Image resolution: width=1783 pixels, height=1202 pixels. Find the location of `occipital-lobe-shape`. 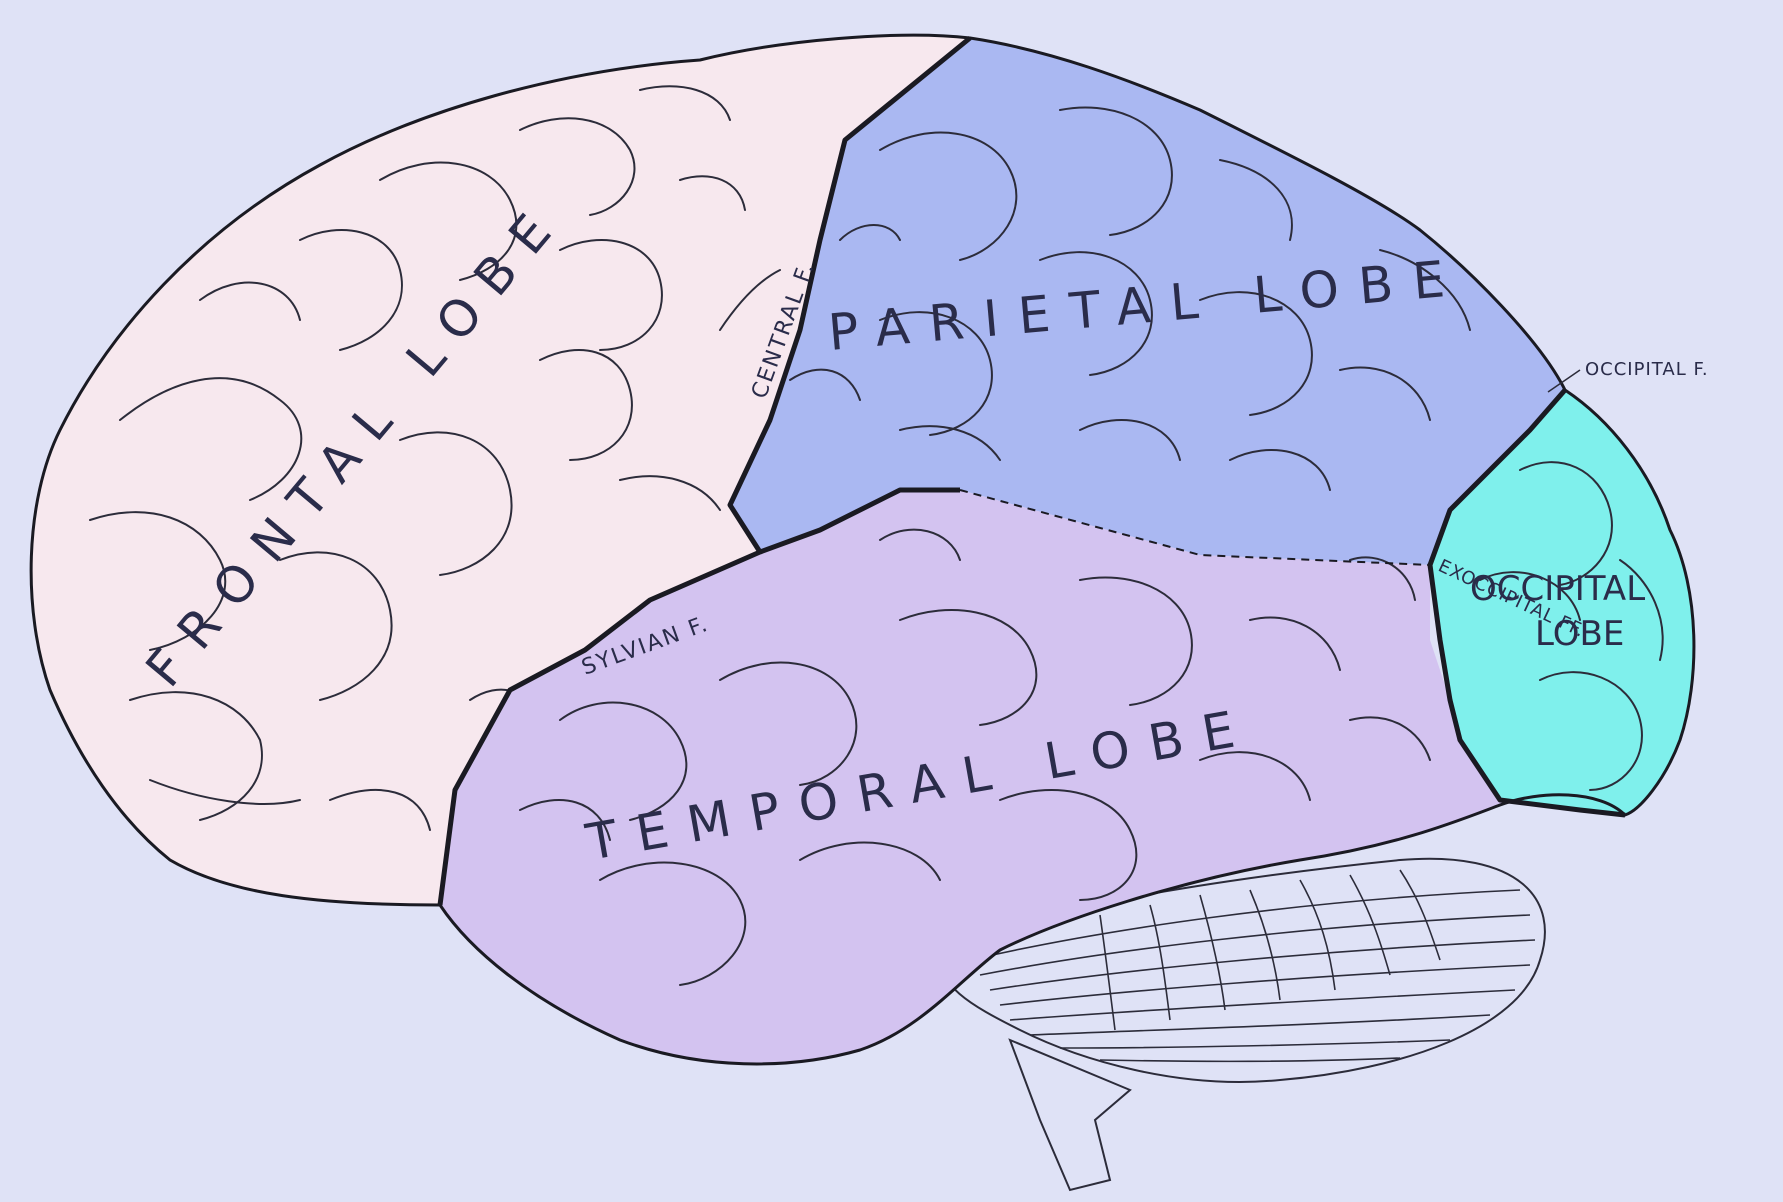

occipital-lobe-shape is located at coordinates (1562, 602).